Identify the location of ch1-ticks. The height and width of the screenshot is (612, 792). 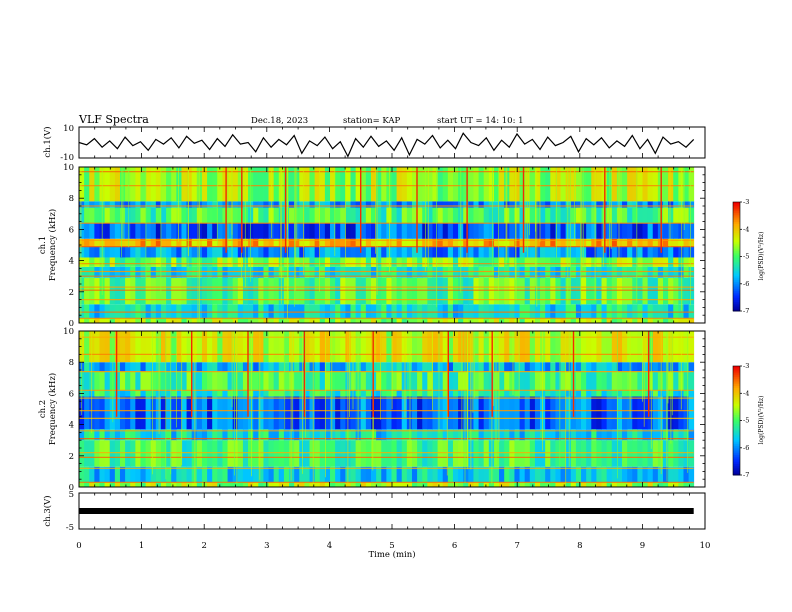
(392, 142).